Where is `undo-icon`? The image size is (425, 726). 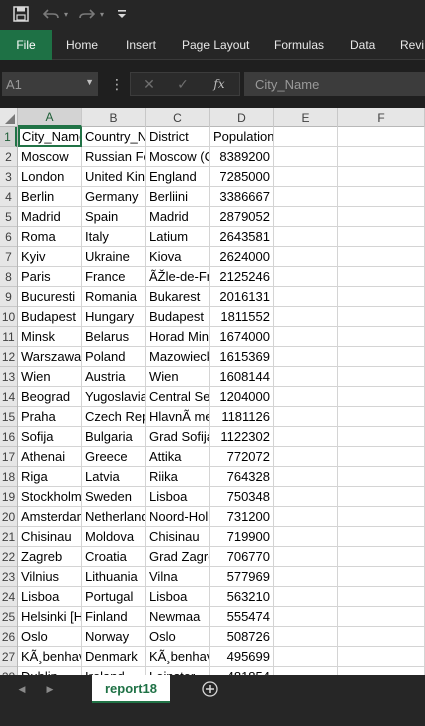 undo-icon is located at coordinates (51, 14).